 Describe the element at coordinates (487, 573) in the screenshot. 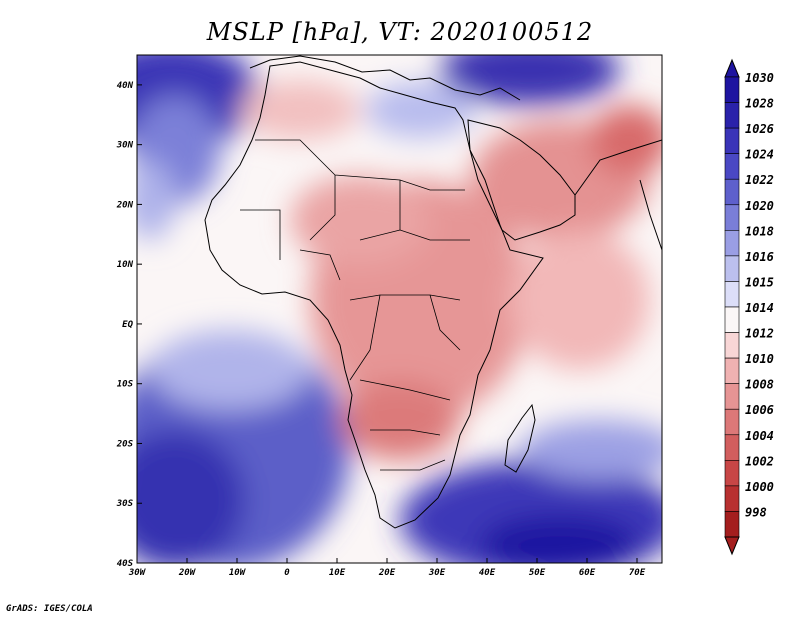

I see `lon-tick-label: 40E` at that location.